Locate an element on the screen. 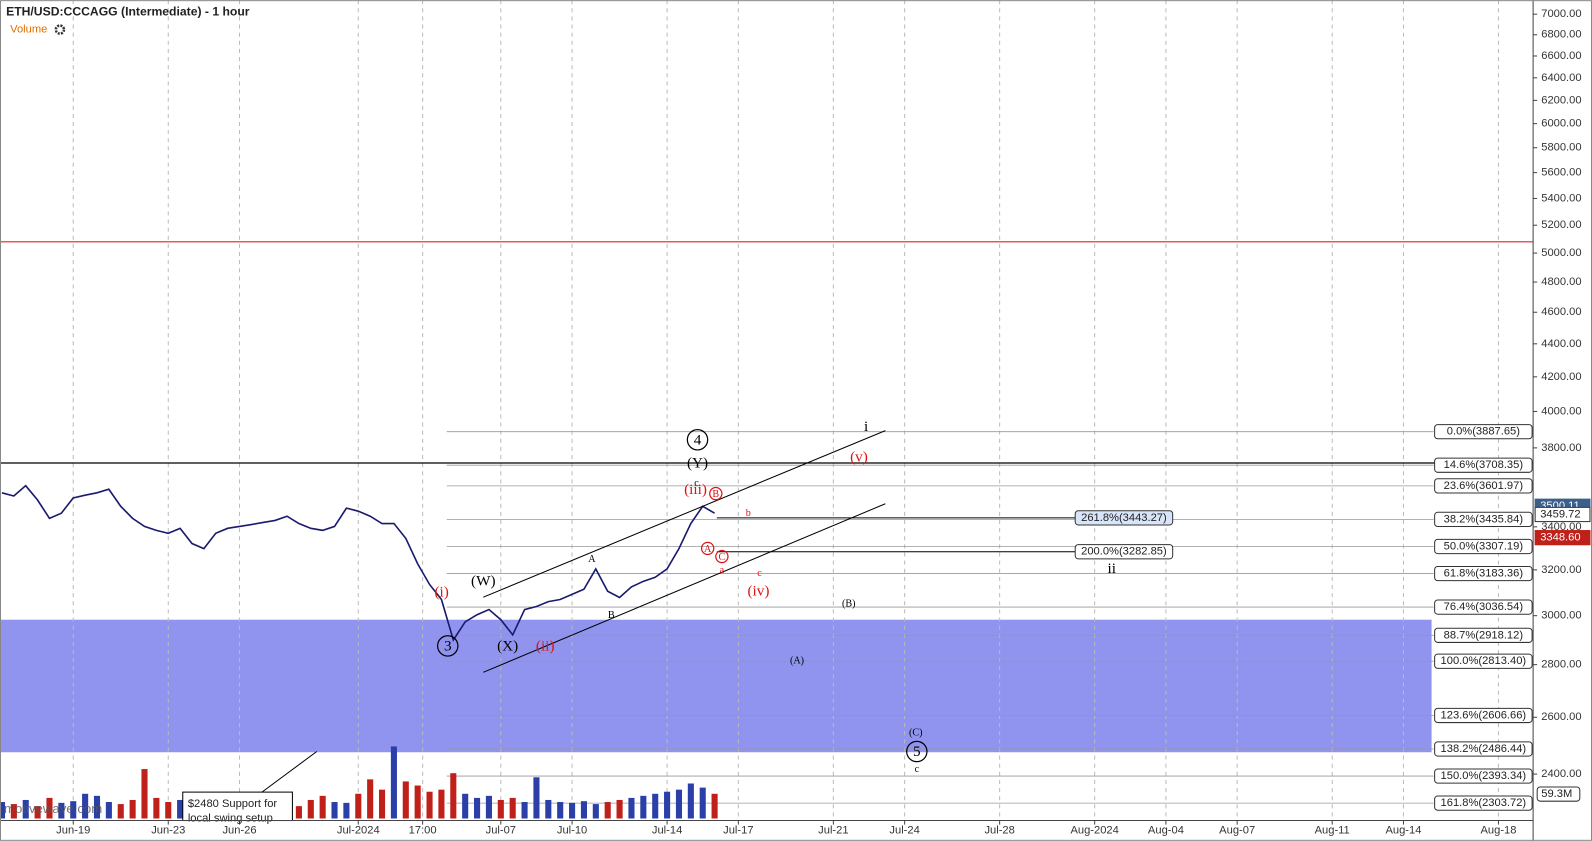  y-tick-label: 3800.00 is located at coordinates (1561, 448).